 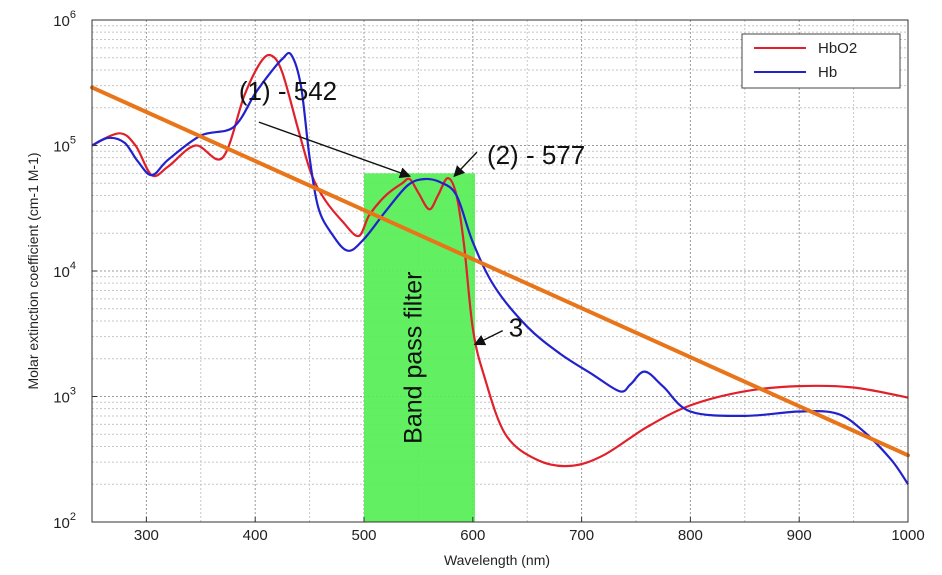 What do you see at coordinates (497, 560) in the screenshot?
I see `x-axis-label: Wavelength (nm)` at bounding box center [497, 560].